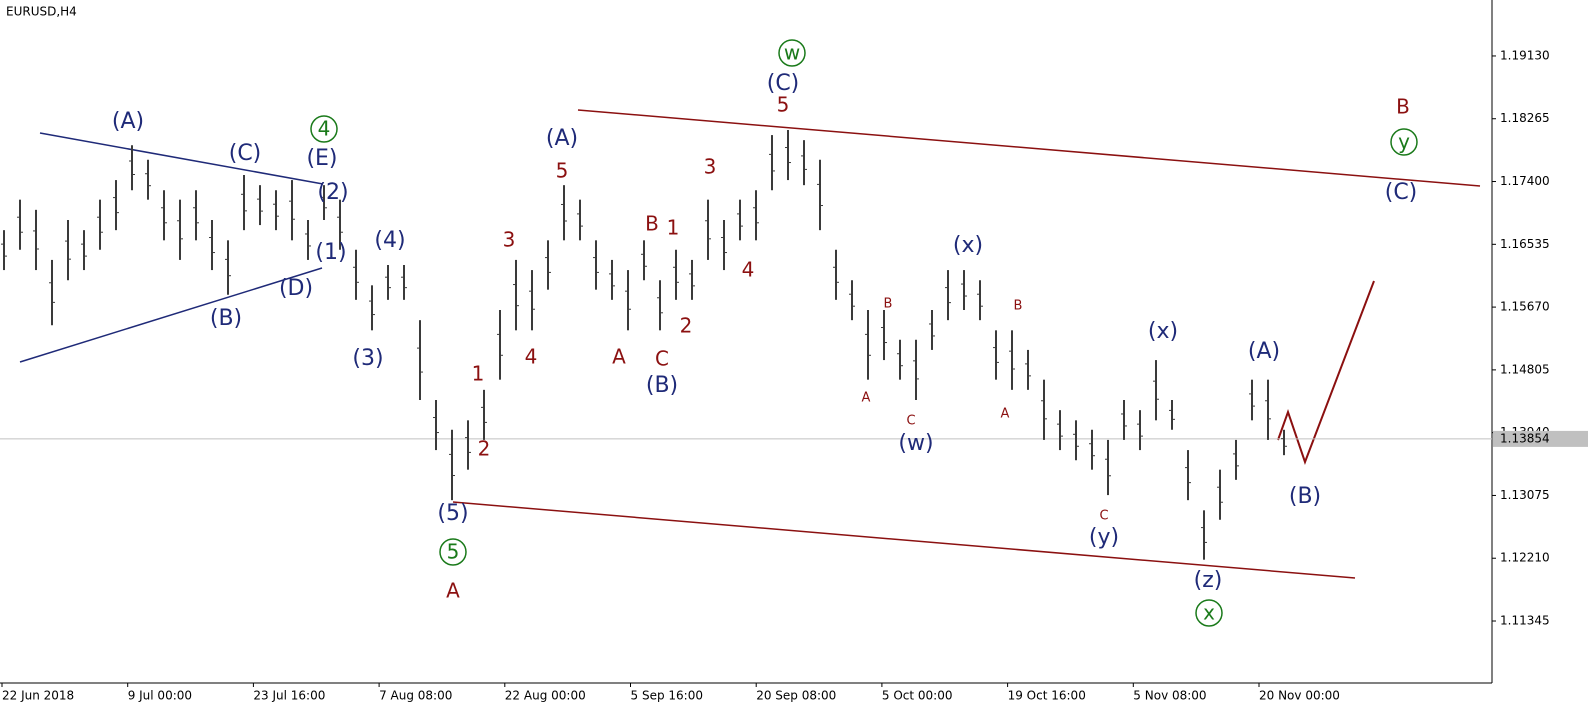  What do you see at coordinates (1525, 438) in the screenshot?
I see `current-price-label: 1.13854` at bounding box center [1525, 438].